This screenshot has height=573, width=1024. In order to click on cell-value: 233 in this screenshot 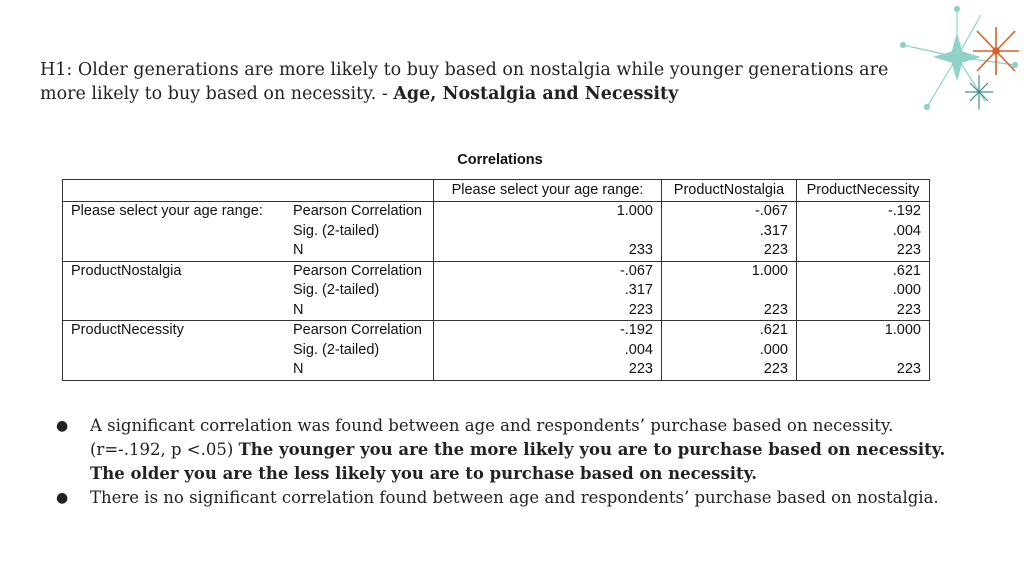, I will do `click(547, 251)`.